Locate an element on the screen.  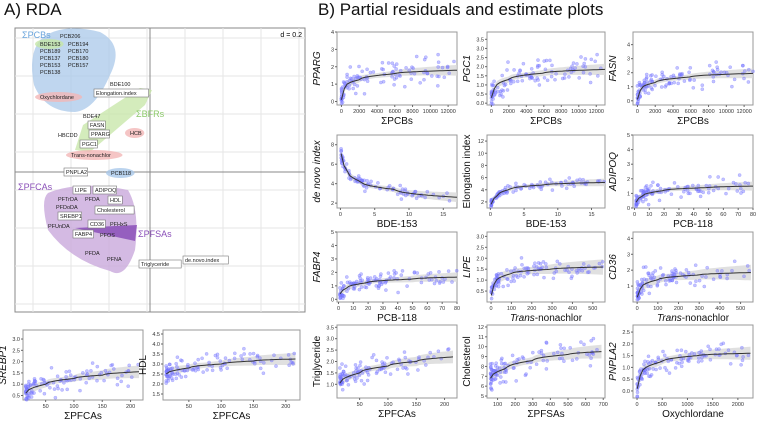
y-tick-label: 2.5 is located at coordinates (626, 333).